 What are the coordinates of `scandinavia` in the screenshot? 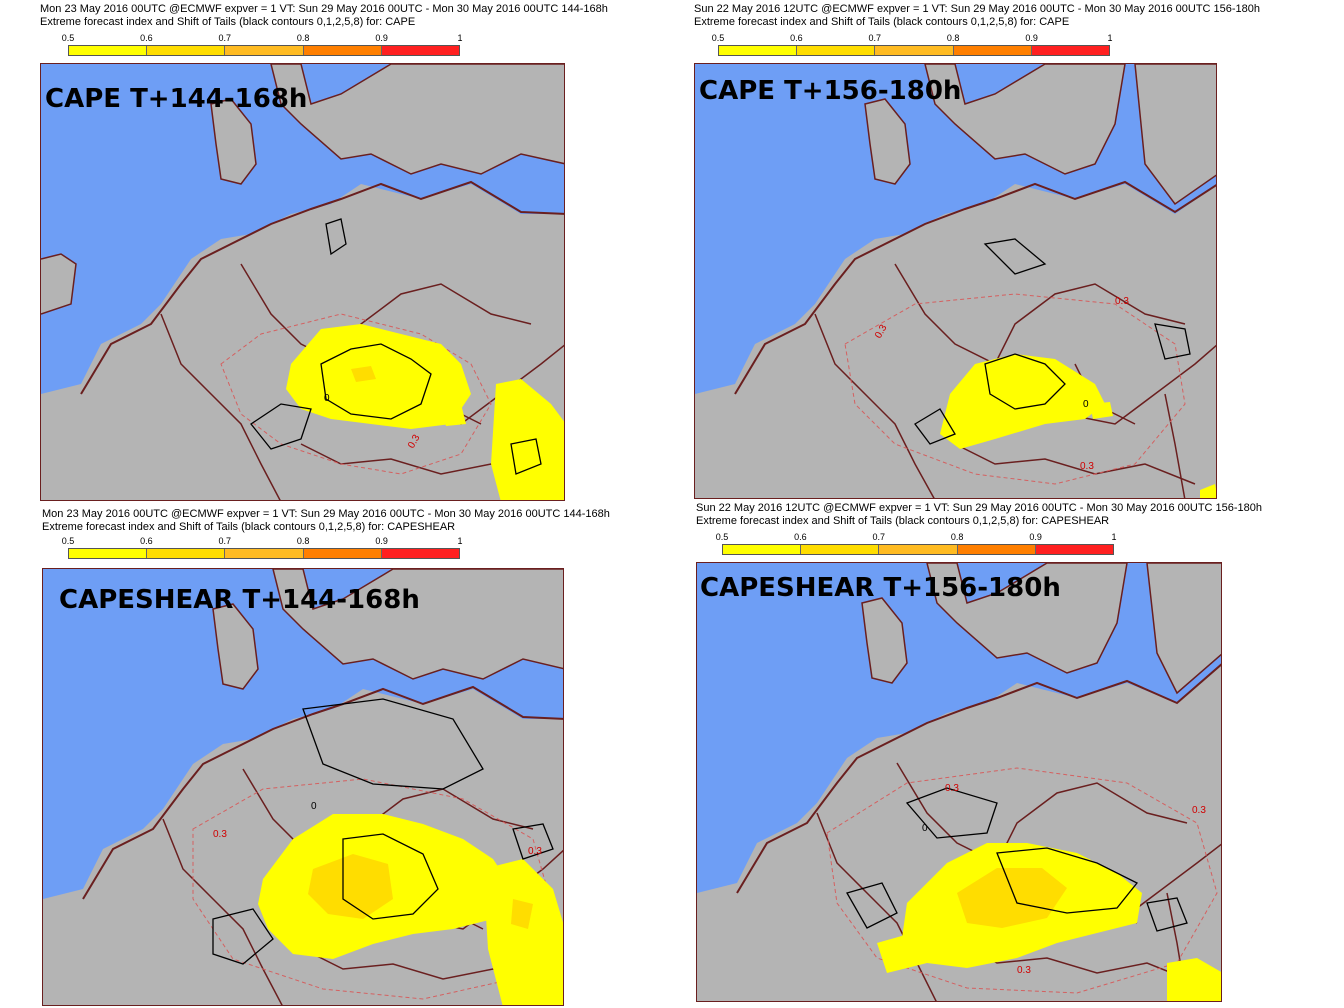 It's located at (1027, 618).